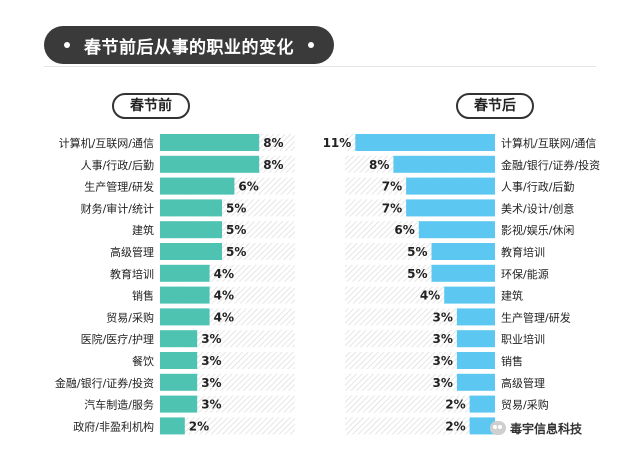  What do you see at coordinates (113, 426) in the screenshot?
I see `before-category-label: 政府/非盈利机构` at bounding box center [113, 426].